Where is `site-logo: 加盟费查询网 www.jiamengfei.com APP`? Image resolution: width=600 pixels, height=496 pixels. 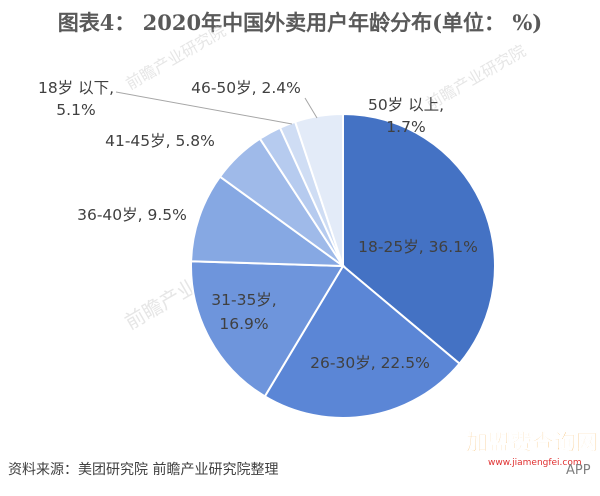 site-logo: 加盟费查询网 www.jiamengfei.com APP is located at coordinates (532, 454).